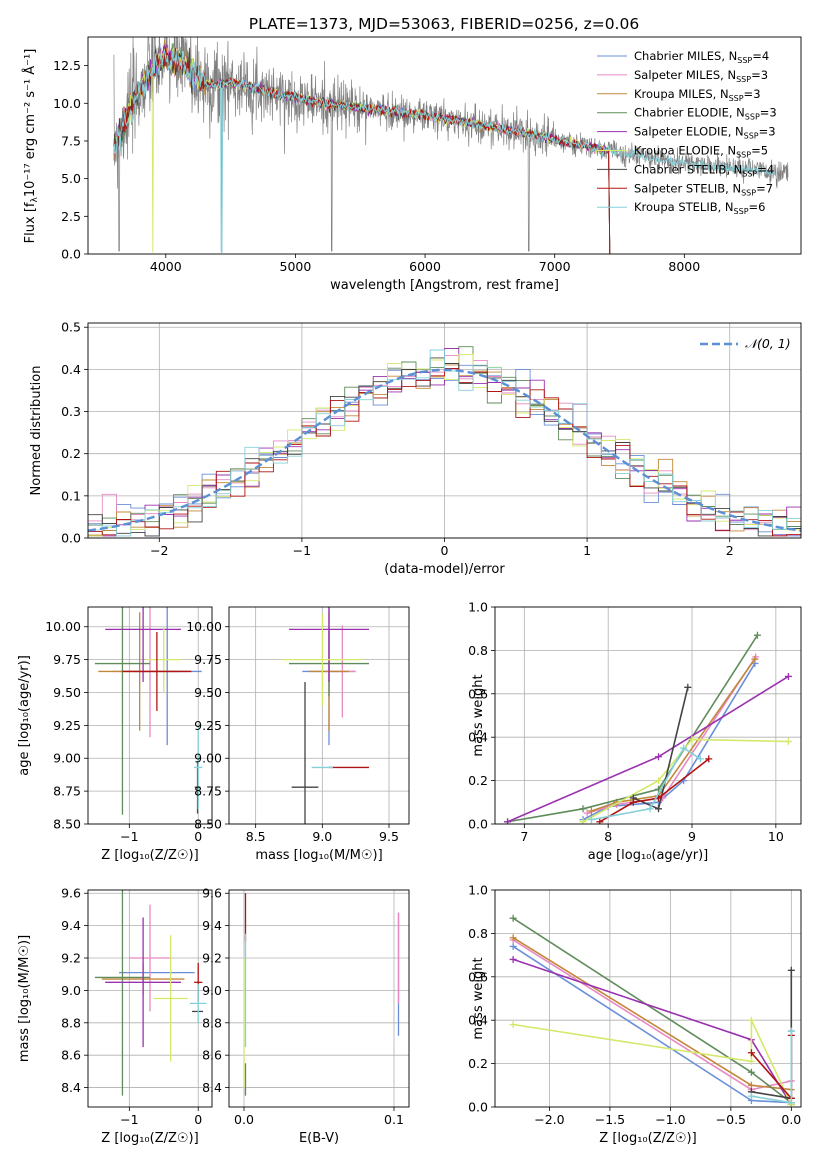  What do you see at coordinates (670, 1119) in the screenshot?
I see `x-tick-label: −1.0` at bounding box center [670, 1119].